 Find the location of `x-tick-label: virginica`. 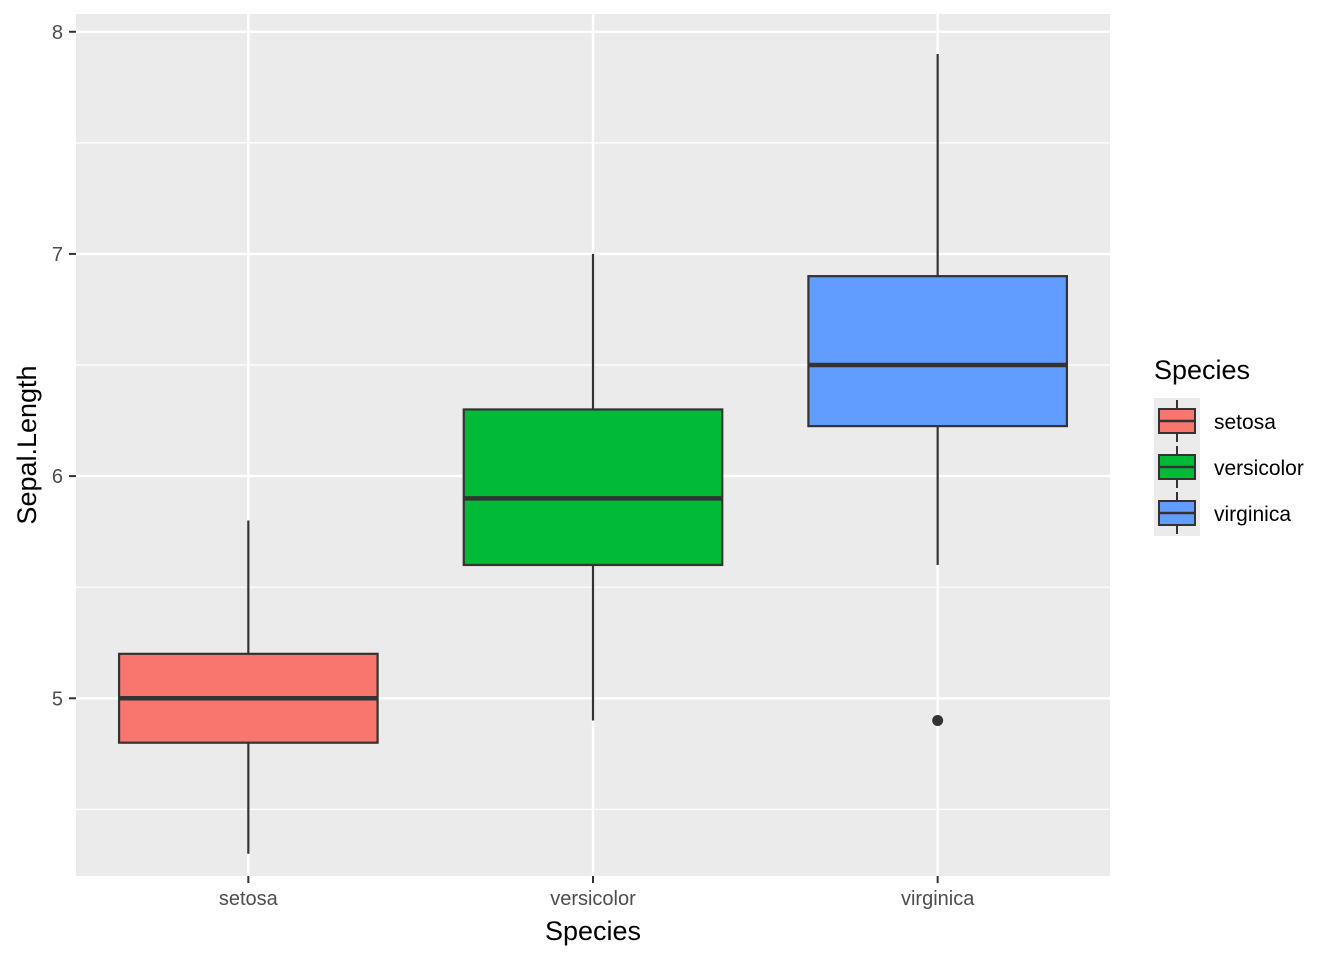

x-tick-label: virginica is located at coordinates (938, 899).